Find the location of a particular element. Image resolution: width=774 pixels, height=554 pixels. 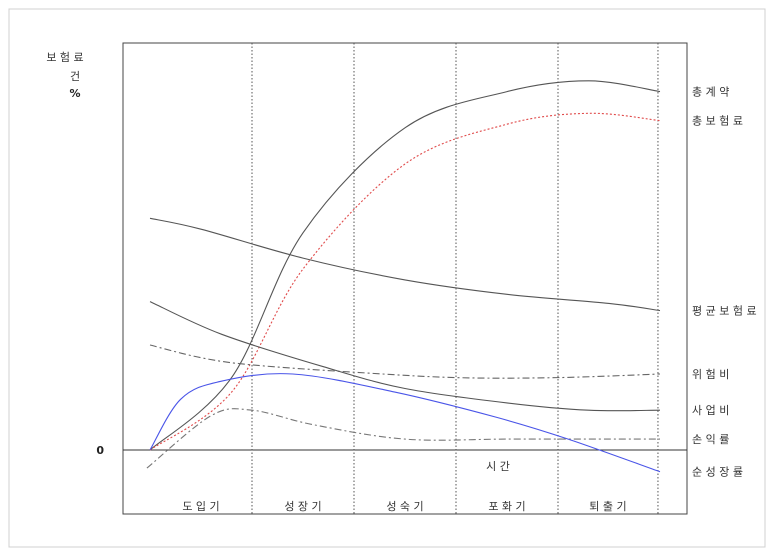

series-label-3: 평 균 보 험 료 is located at coordinates (724, 311).